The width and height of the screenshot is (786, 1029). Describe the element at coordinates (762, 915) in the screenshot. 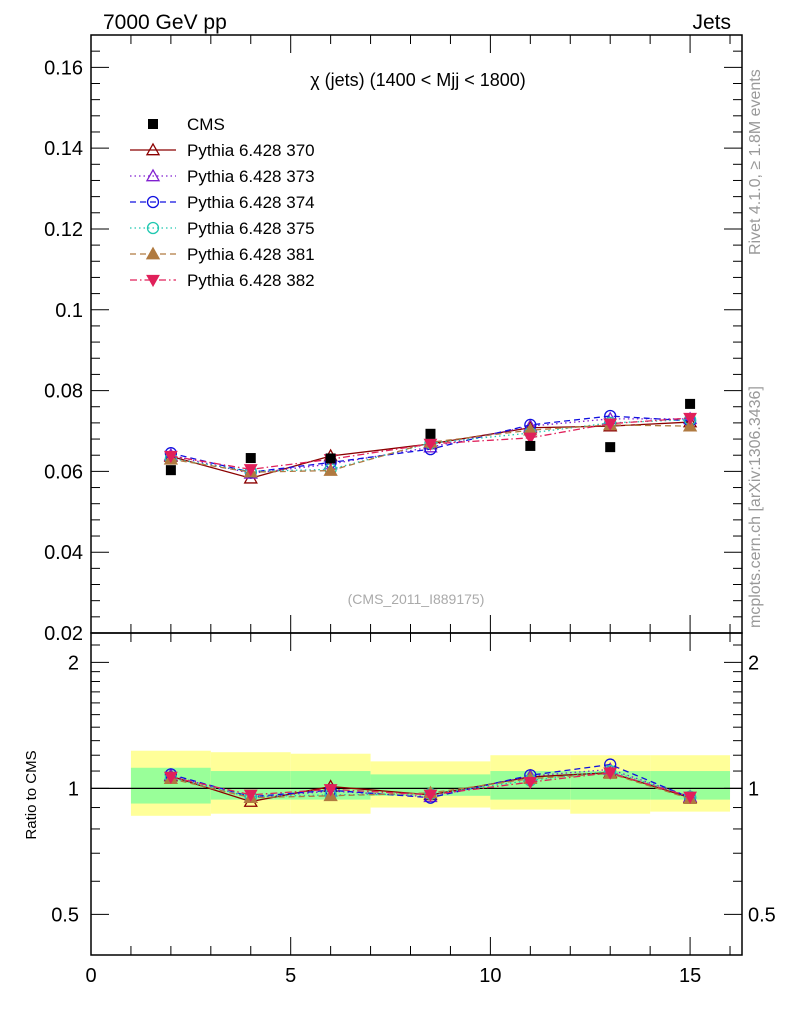

I see `ratio-y-tick-label-right: 0.5` at that location.